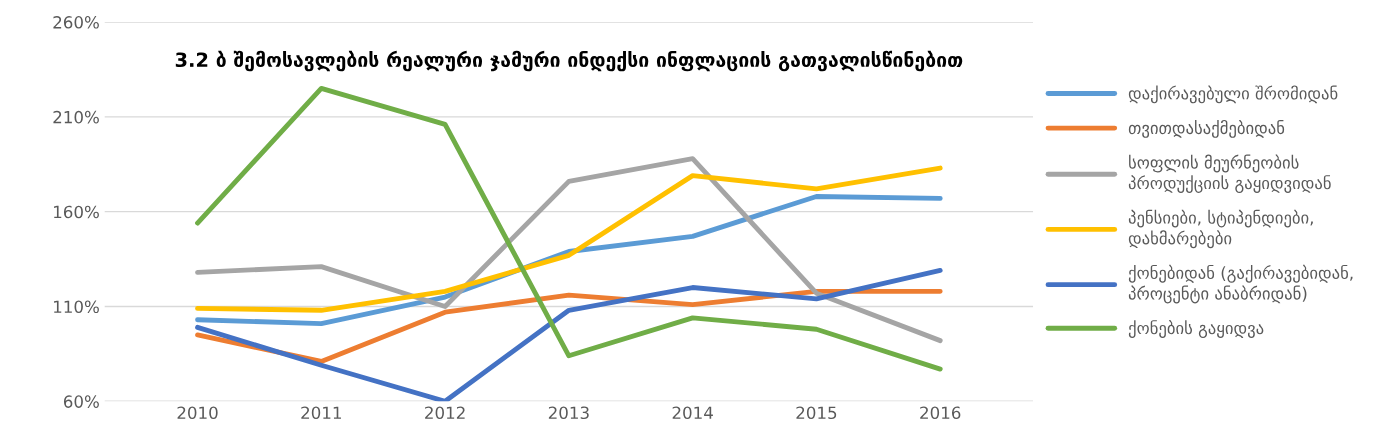 The width and height of the screenshot is (1396, 441). Describe the element at coordinates (1196, 329) in the screenshot. I see `legend-label: ქონების გაყიდვა` at that location.